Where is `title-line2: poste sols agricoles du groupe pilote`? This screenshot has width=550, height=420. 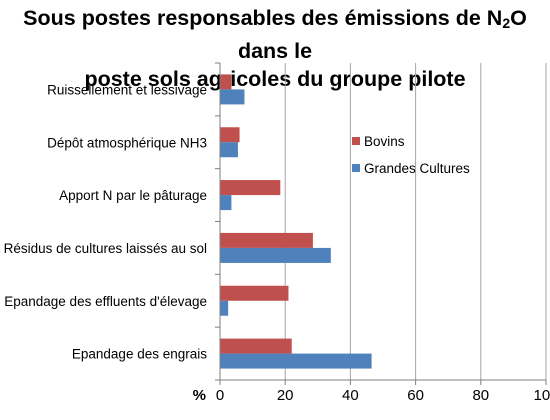 title-line2: poste sols agricoles du groupe pilote is located at coordinates (275, 79).